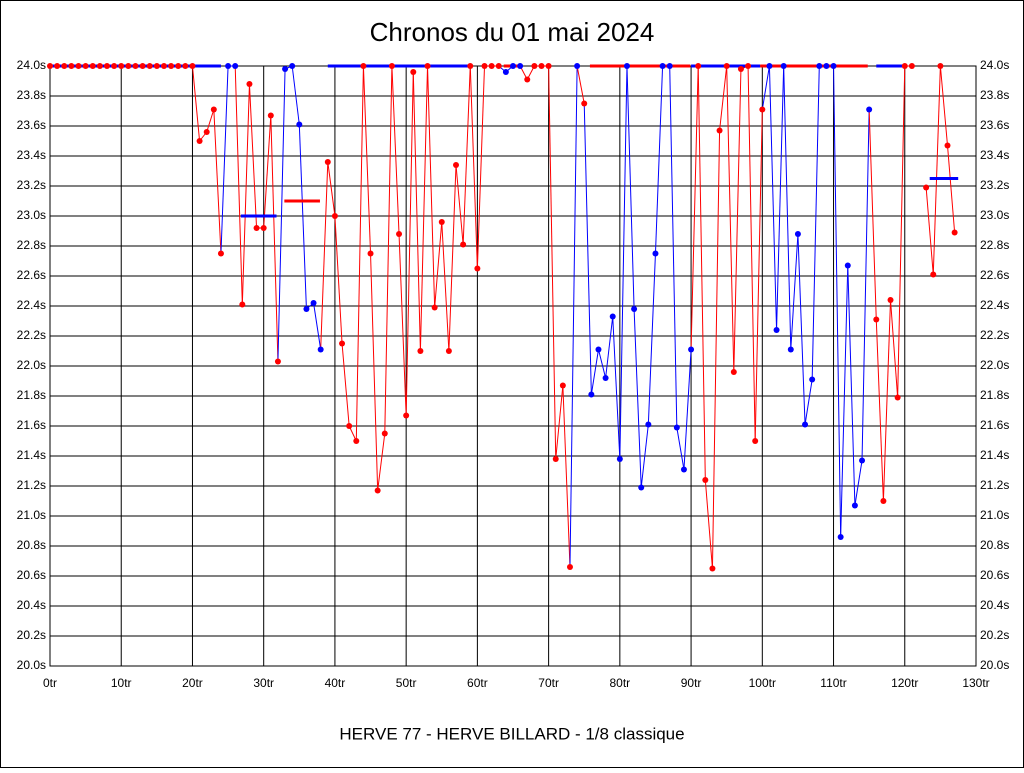 The image size is (1024, 773). What do you see at coordinates (994, 575) in the screenshot?
I see `y2-tick-label: 20.6s` at bounding box center [994, 575].